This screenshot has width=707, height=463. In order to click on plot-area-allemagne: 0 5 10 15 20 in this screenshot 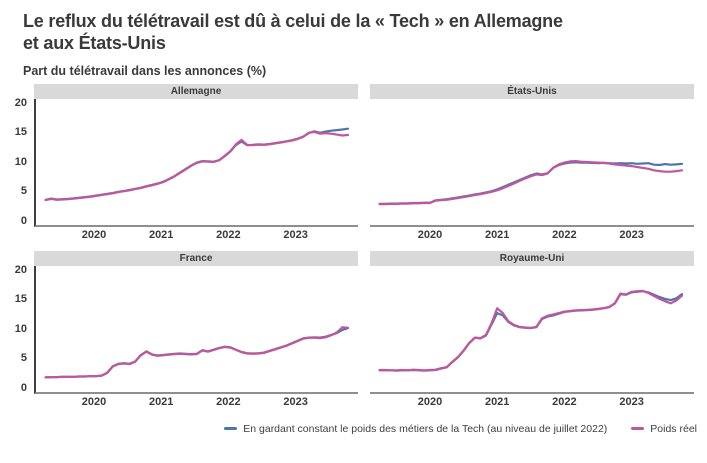, I will do `click(186, 162)`.